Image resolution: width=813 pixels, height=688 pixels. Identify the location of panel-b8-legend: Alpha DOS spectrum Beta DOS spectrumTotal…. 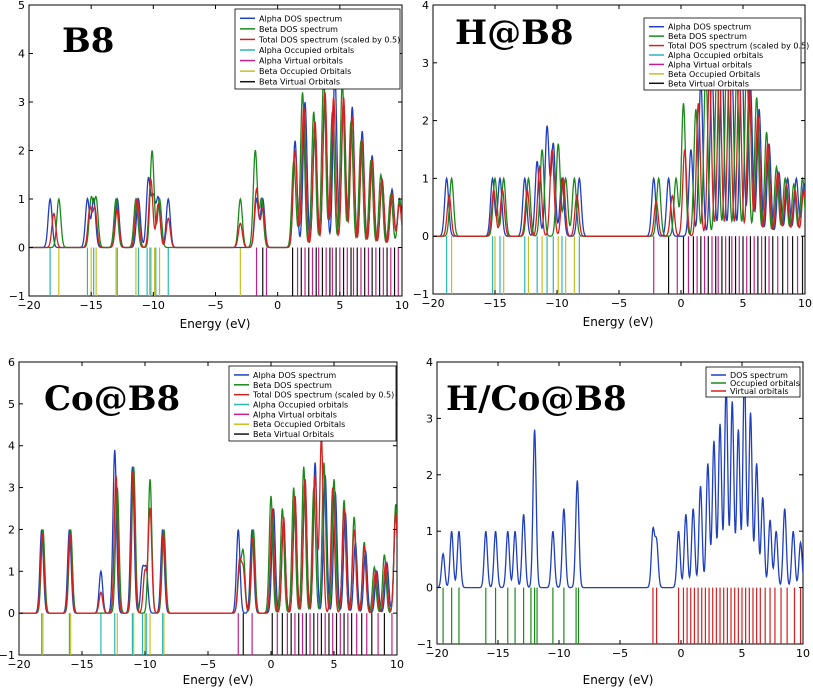
(317, 49).